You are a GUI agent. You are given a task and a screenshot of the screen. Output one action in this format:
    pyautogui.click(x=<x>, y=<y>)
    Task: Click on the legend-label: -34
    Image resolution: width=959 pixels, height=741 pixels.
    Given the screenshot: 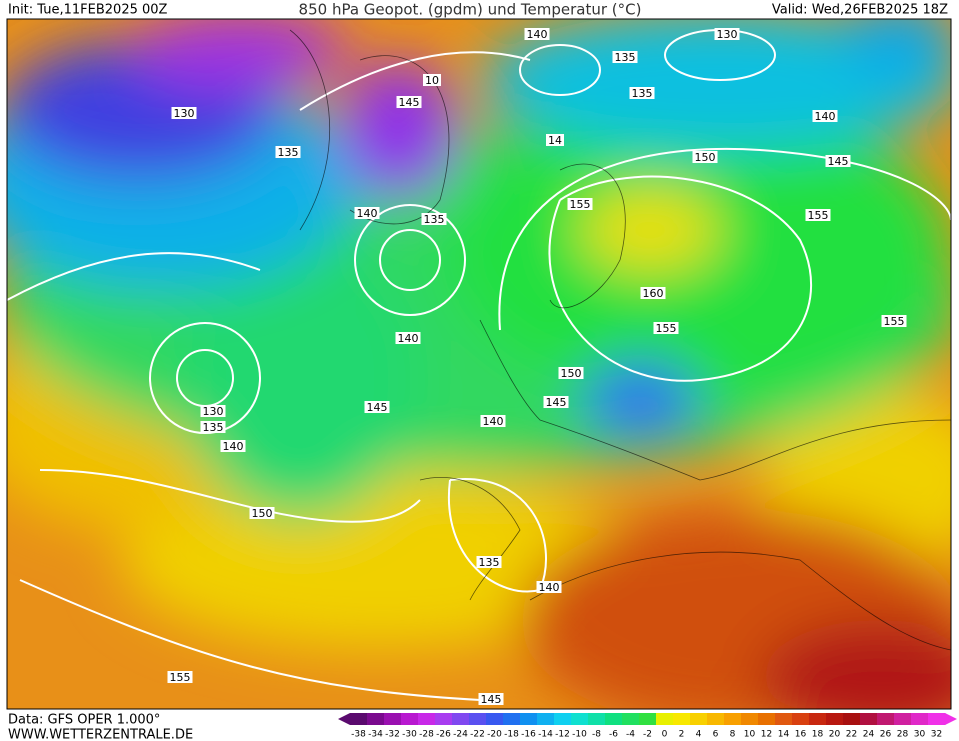 What is the action you would take?
    pyautogui.click(x=375, y=735)
    